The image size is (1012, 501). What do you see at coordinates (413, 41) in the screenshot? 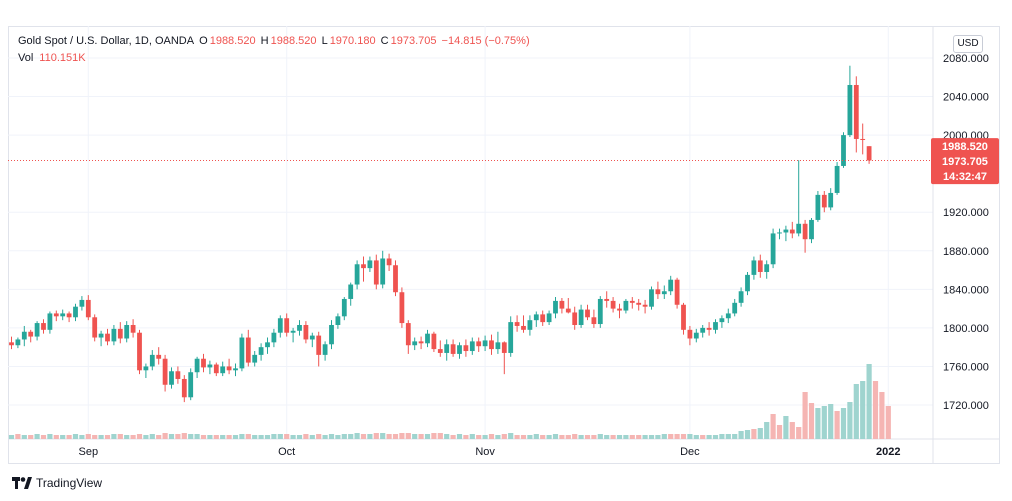
I see `close-value: 1973.705` at bounding box center [413, 41].